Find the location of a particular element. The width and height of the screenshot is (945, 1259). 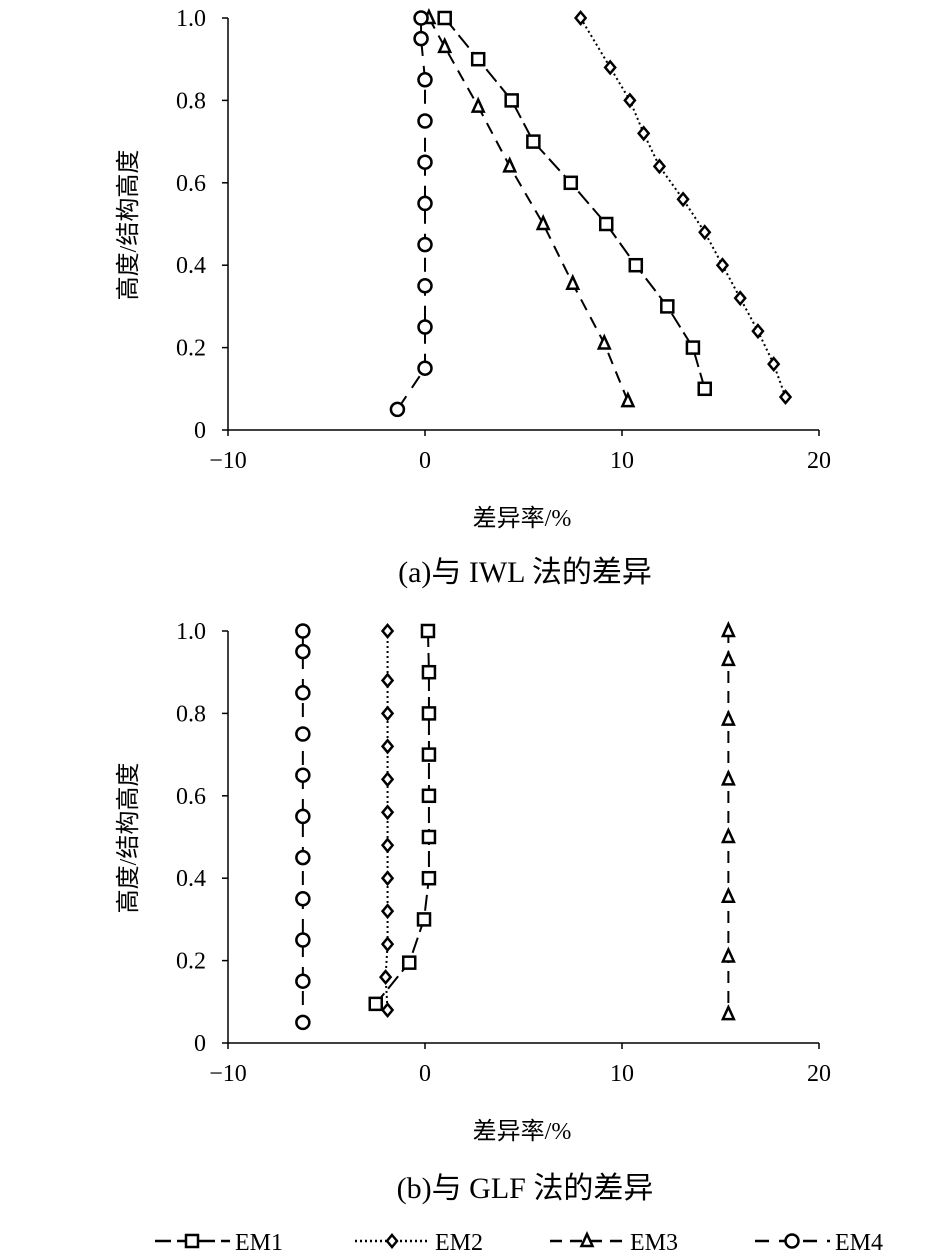

chart-caption: (a)与 IWL 法的差异 is located at coordinates (525, 572).